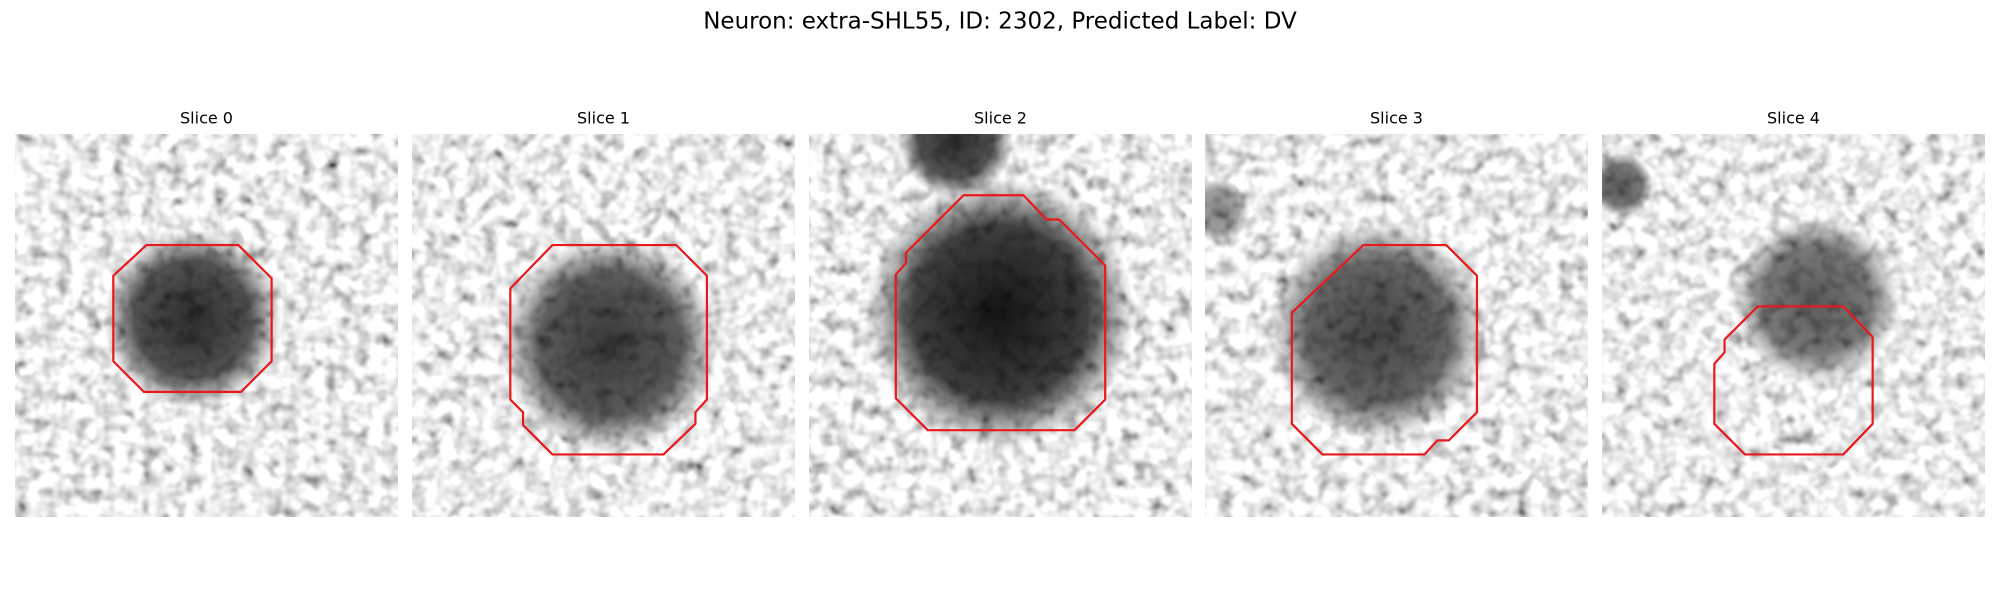 The width and height of the screenshot is (2000, 600). What do you see at coordinates (1000, 118) in the screenshot?
I see `panel-title: Slice 2` at bounding box center [1000, 118].